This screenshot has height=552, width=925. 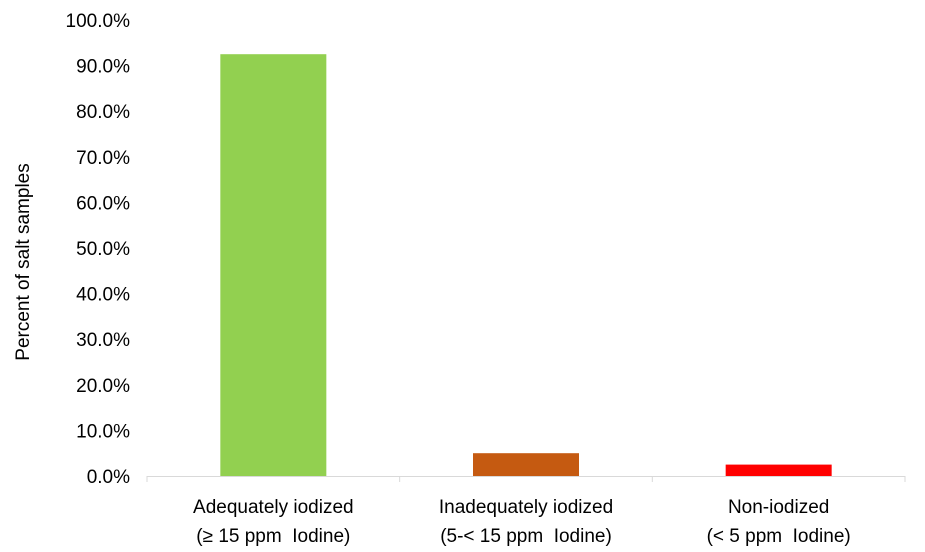 What do you see at coordinates (103, 295) in the screenshot?
I see `y-tick-label: 40.0%` at bounding box center [103, 295].